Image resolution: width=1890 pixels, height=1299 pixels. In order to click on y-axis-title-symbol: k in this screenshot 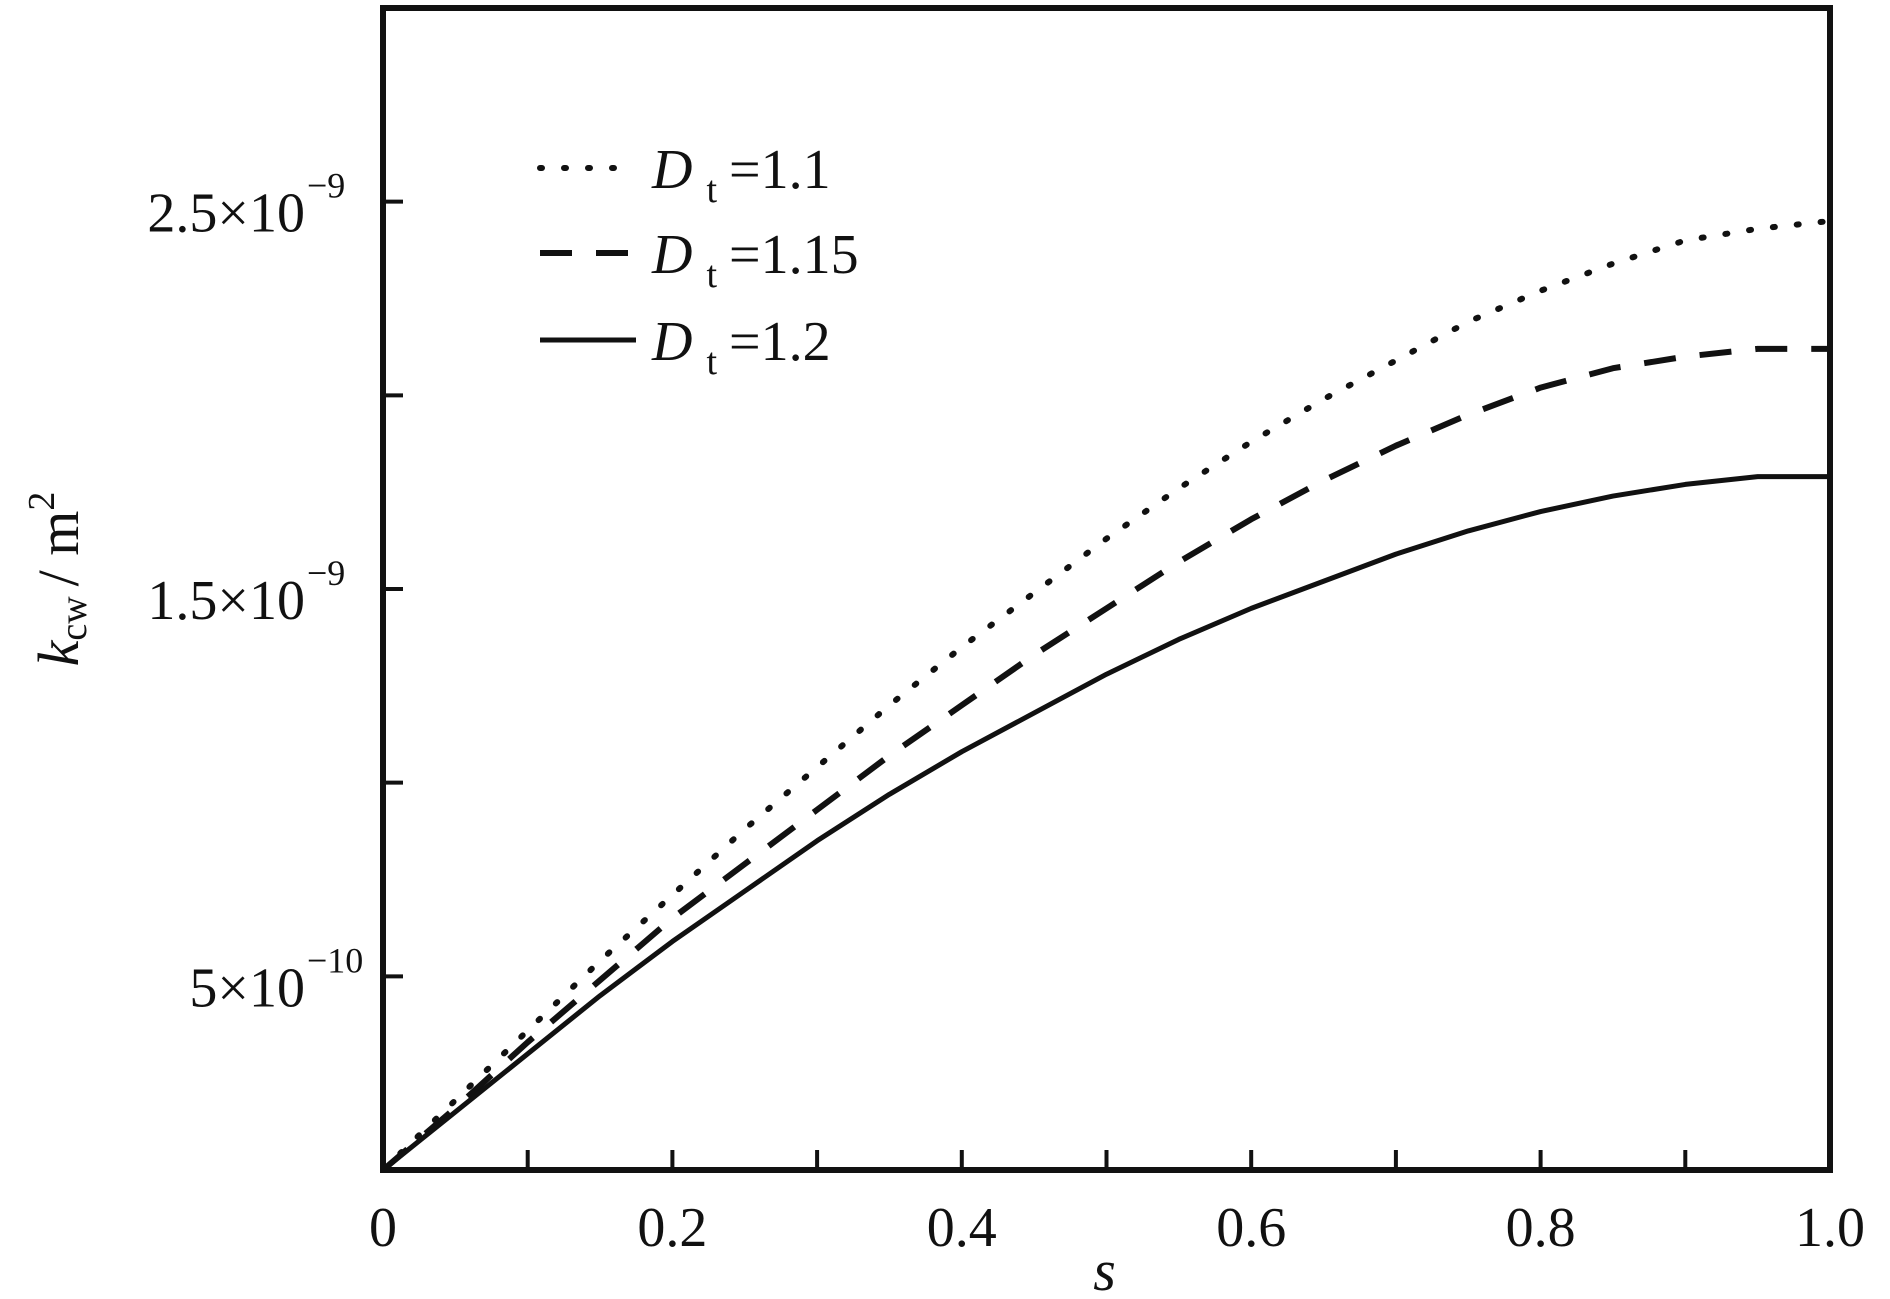, I will do `click(58, 652)`.